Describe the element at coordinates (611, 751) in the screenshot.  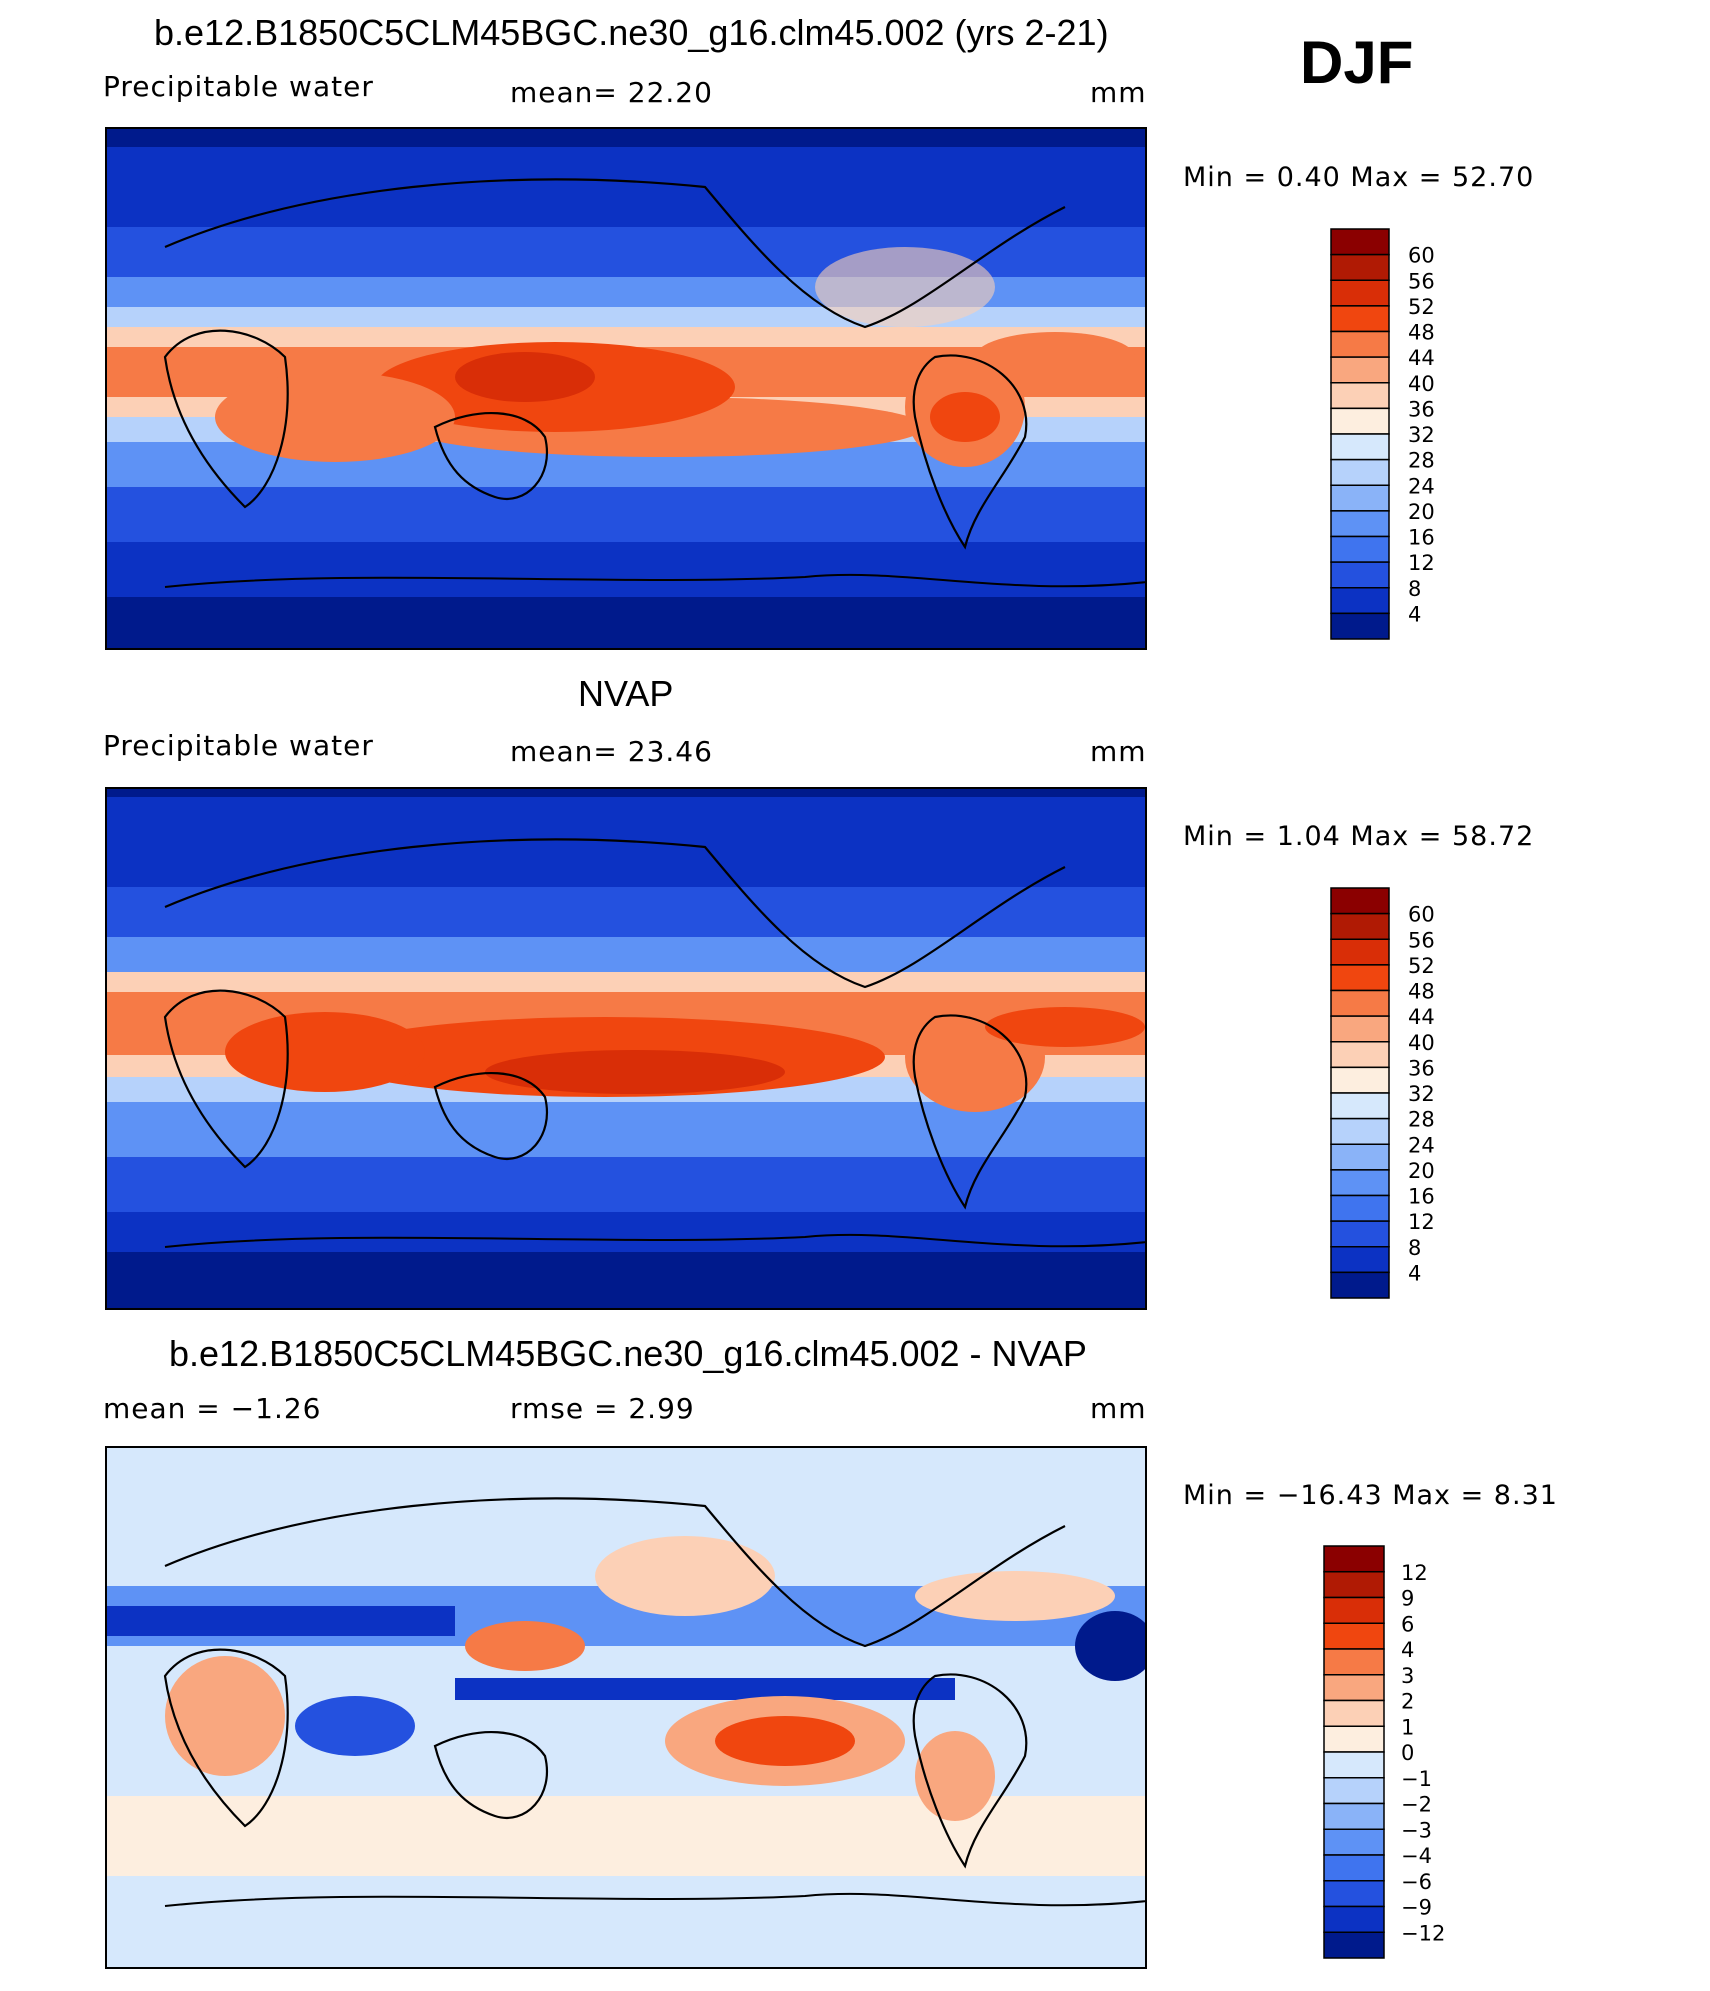
I see `panel-2-mean-label: mean= 23.46` at that location.